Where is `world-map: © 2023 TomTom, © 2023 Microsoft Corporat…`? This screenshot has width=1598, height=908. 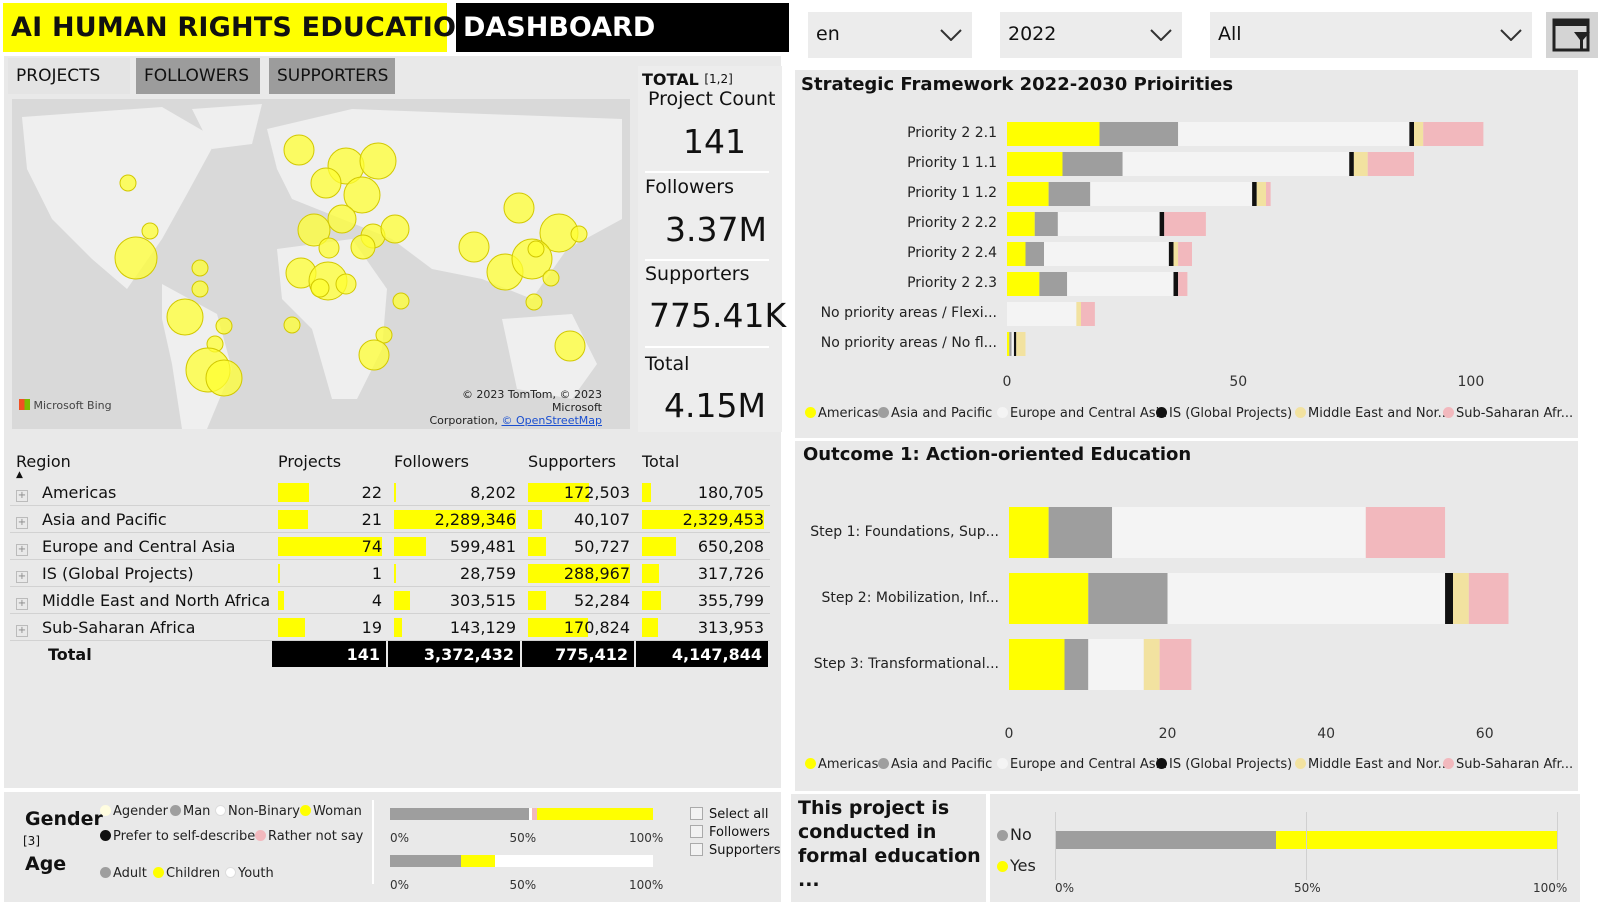
world-map: © 2023 TomTom, © 2023 Microsoft Corporat… is located at coordinates (321, 264).